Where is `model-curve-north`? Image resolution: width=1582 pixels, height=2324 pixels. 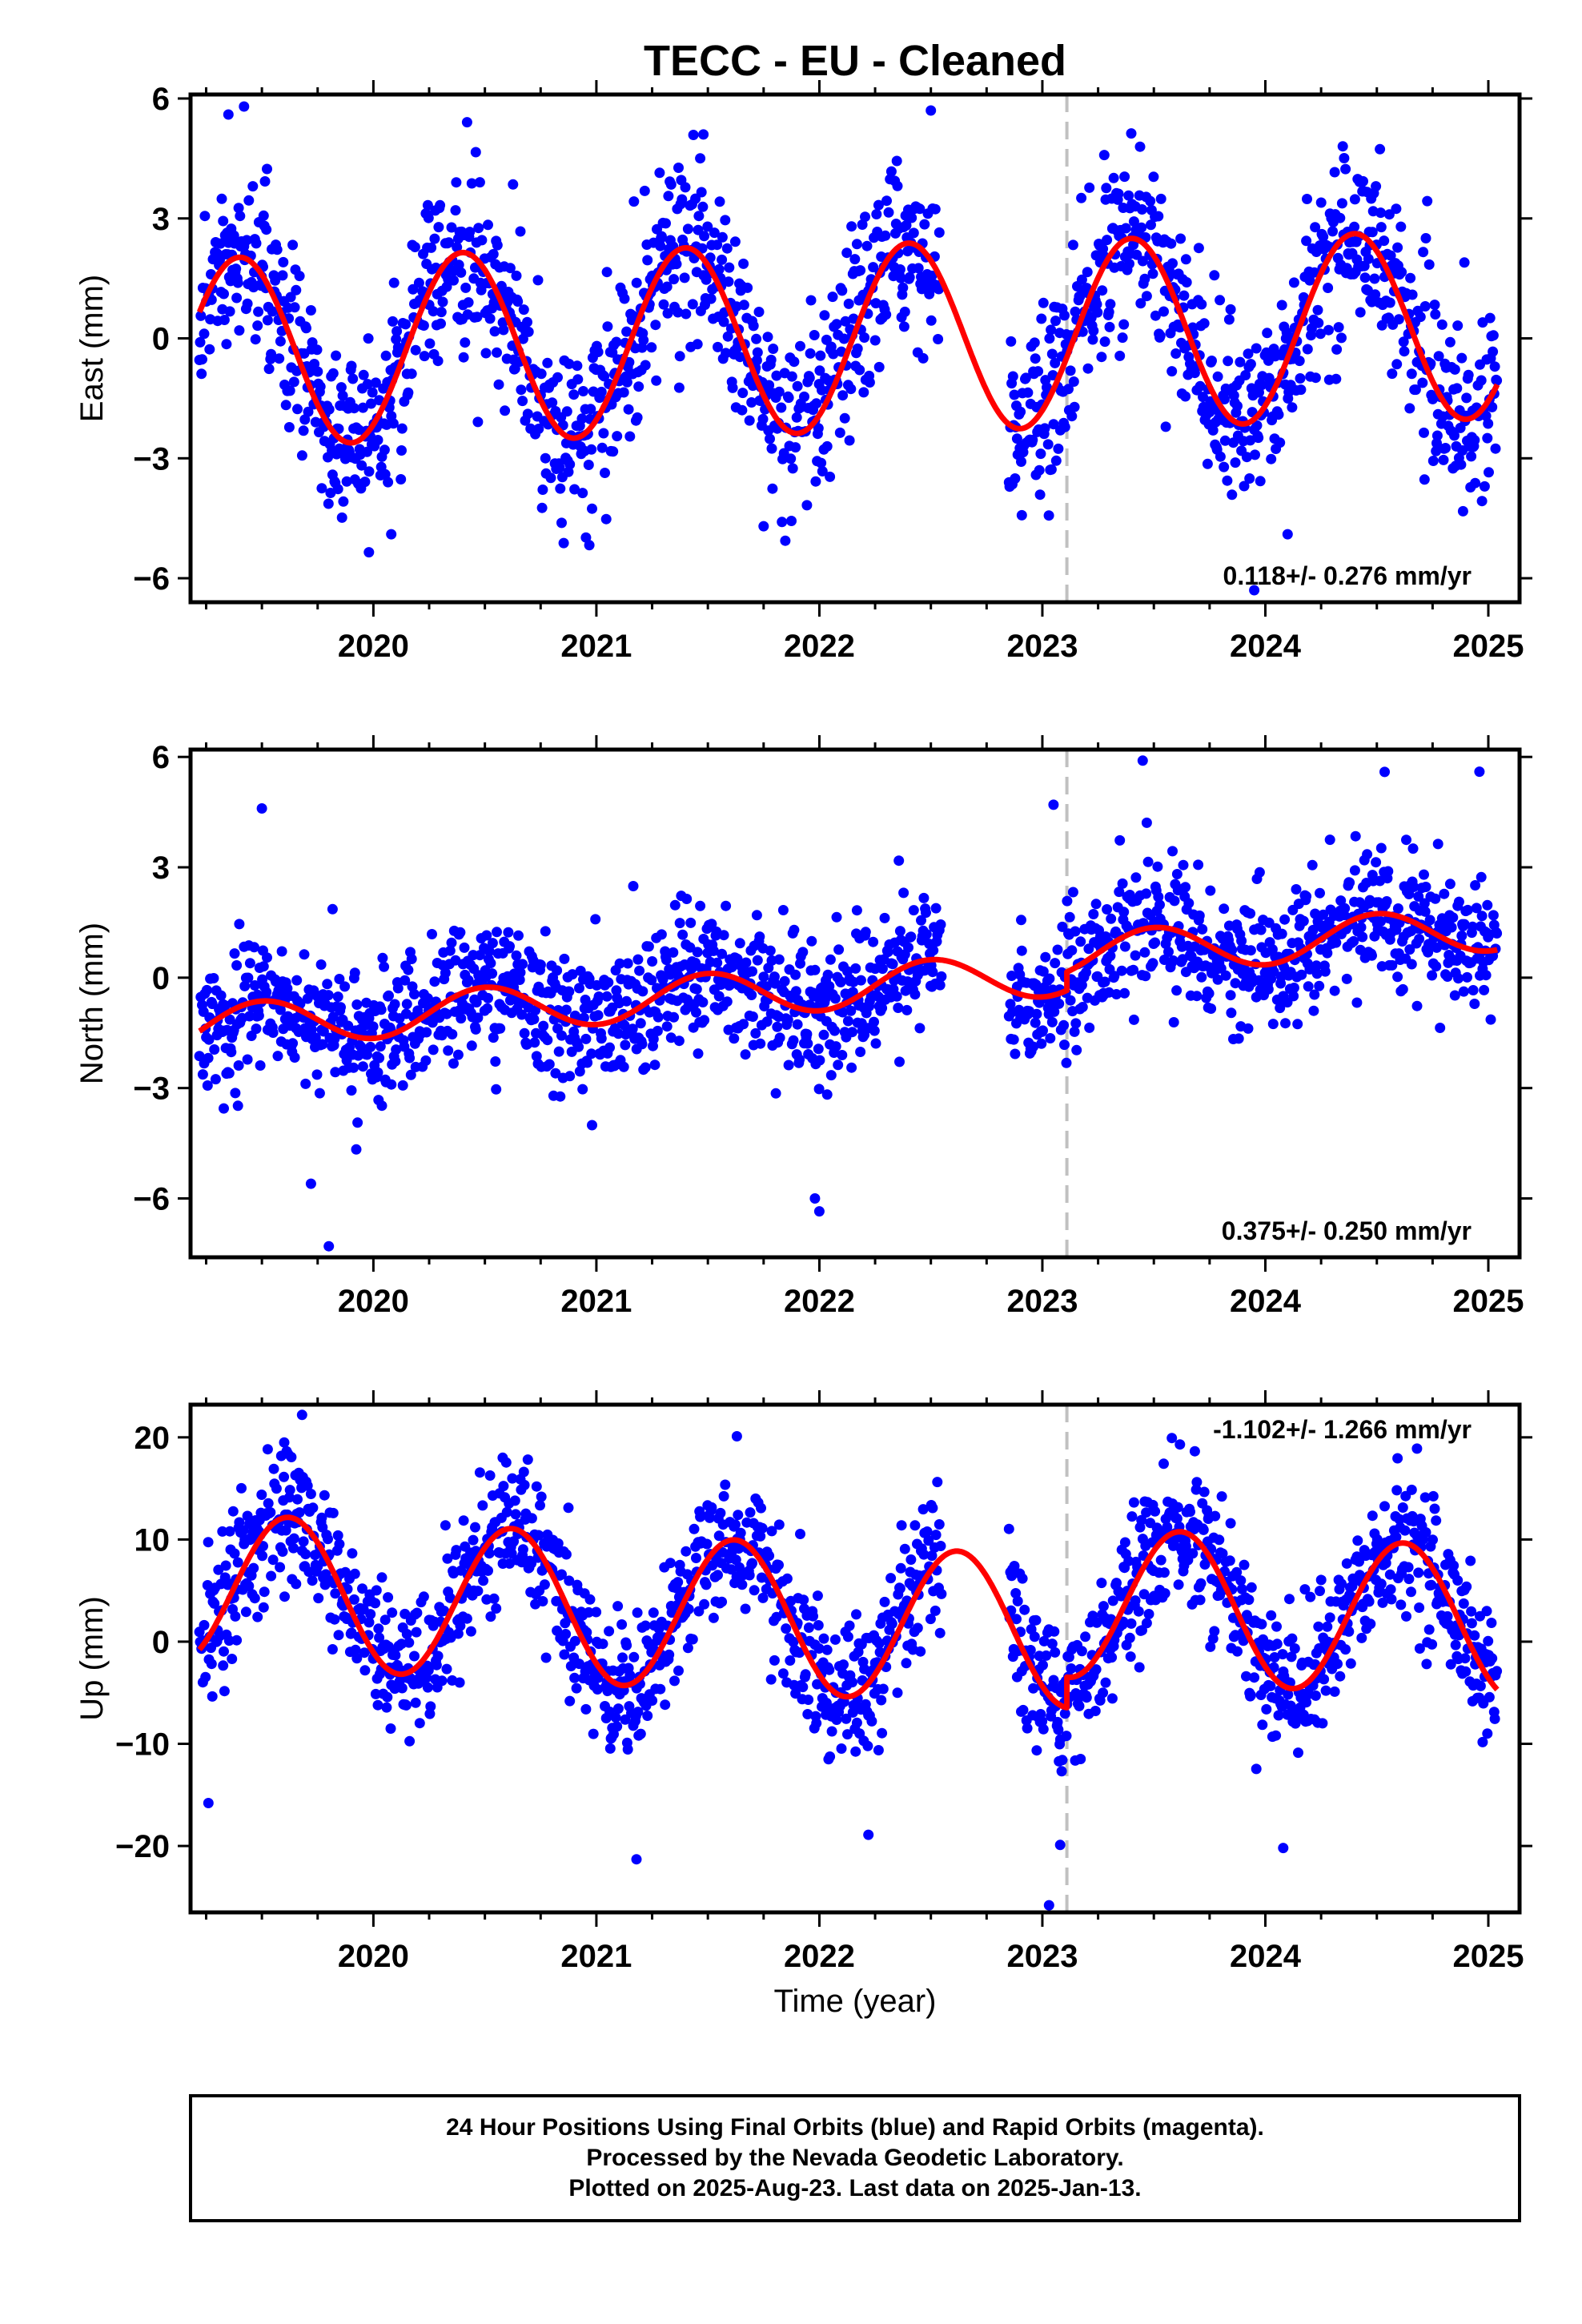 model-curve-north is located at coordinates (848, 976).